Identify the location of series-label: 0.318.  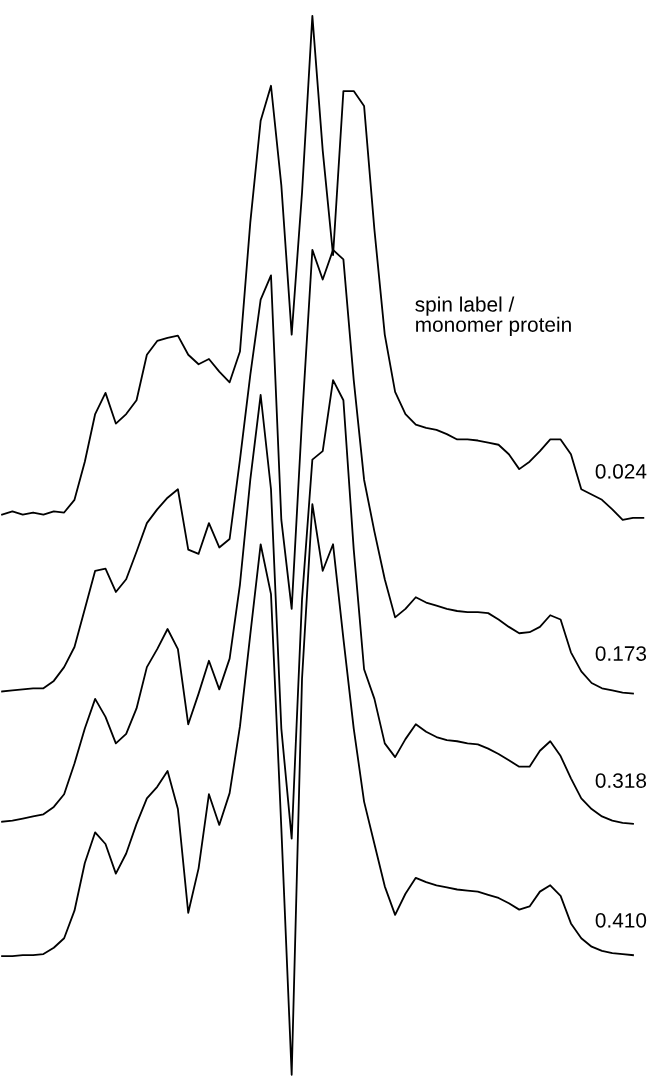
(621, 780).